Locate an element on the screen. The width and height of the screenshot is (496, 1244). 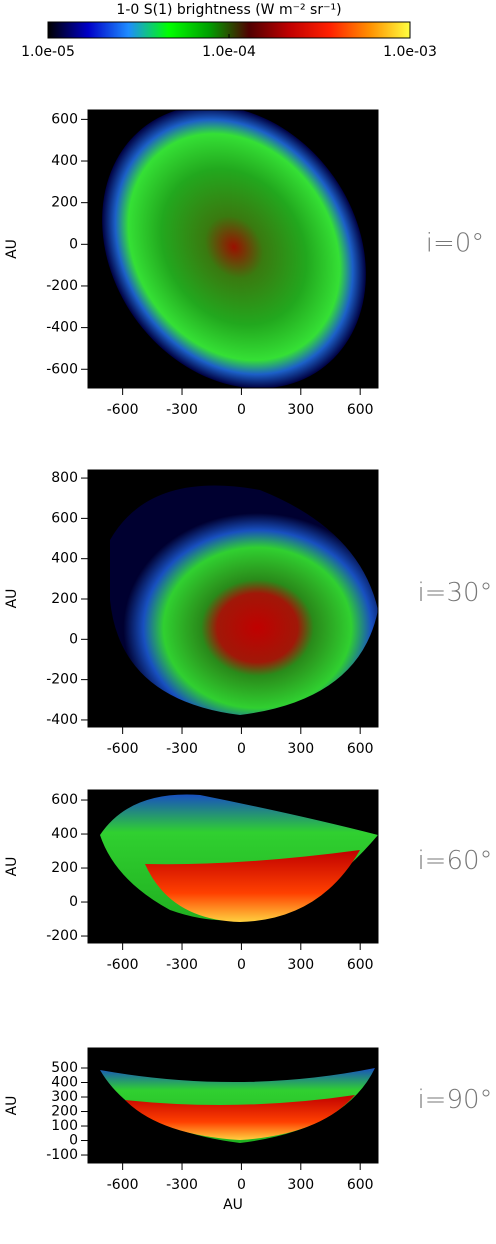
y-tick-label: 800 is located at coordinates (64, 478).